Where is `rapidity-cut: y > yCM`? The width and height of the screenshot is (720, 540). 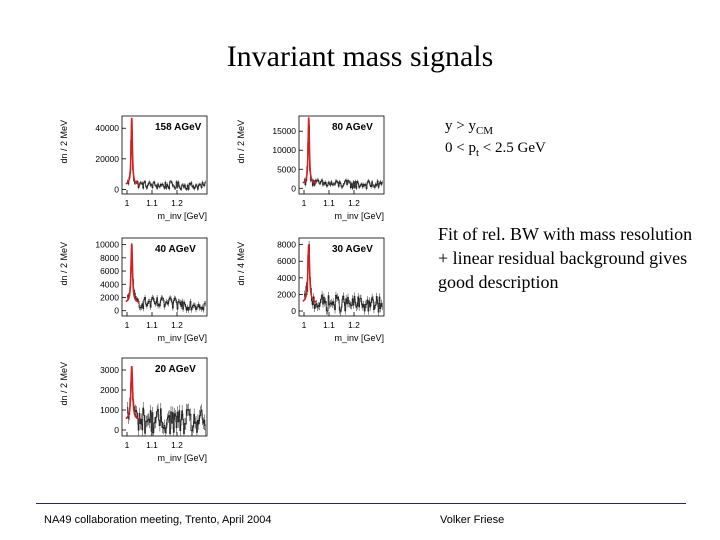 rapidity-cut: y > yCM is located at coordinates (469, 127).